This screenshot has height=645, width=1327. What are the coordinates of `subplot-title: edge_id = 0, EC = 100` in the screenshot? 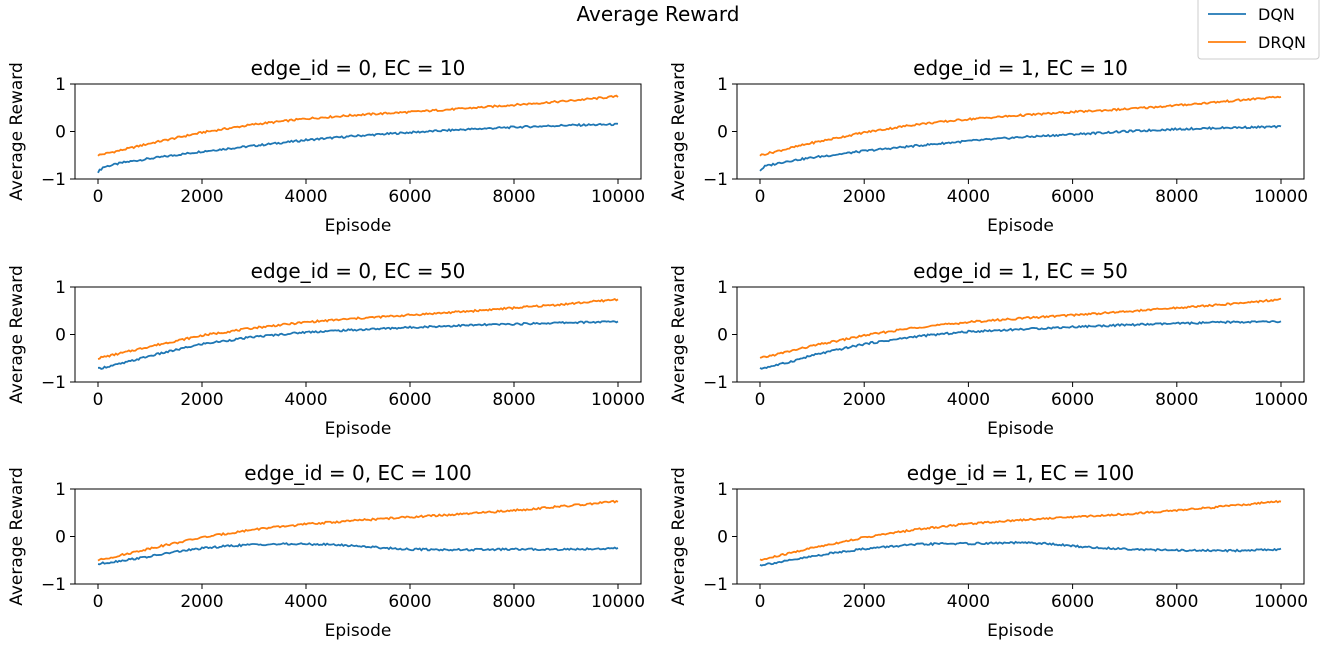 It's located at (357, 473).